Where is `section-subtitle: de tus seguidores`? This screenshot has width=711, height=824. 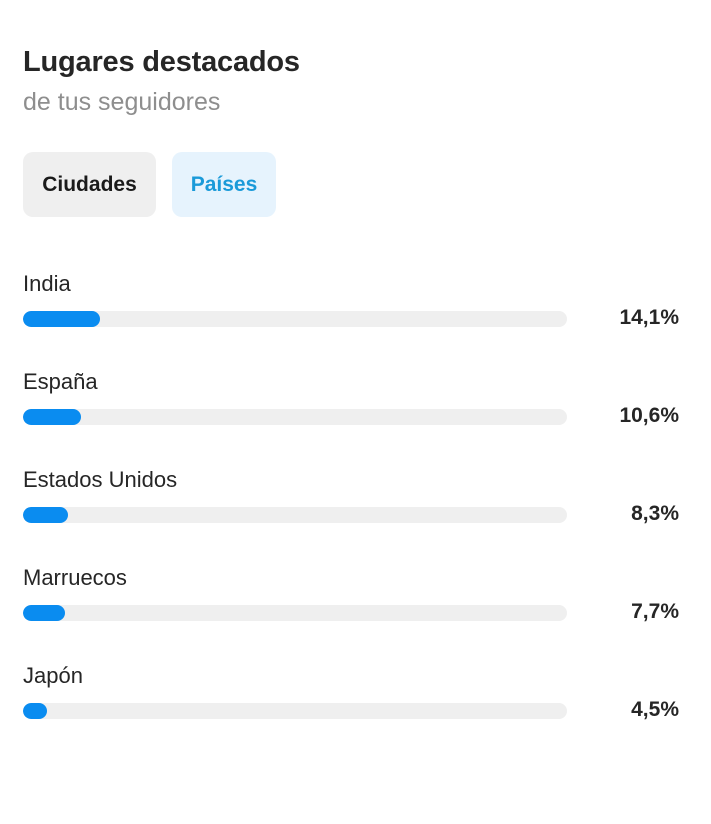 section-subtitle: de tus seguidores is located at coordinates (122, 102).